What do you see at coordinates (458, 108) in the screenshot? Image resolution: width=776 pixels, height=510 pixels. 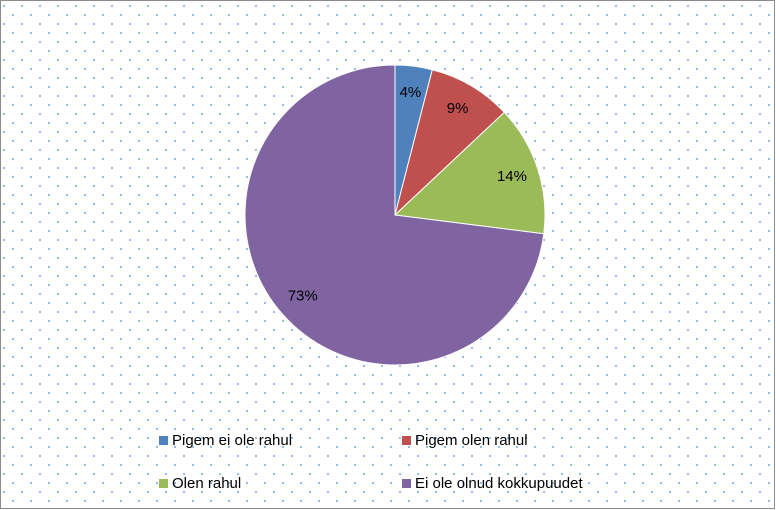 I see `data-label: 9%` at bounding box center [458, 108].